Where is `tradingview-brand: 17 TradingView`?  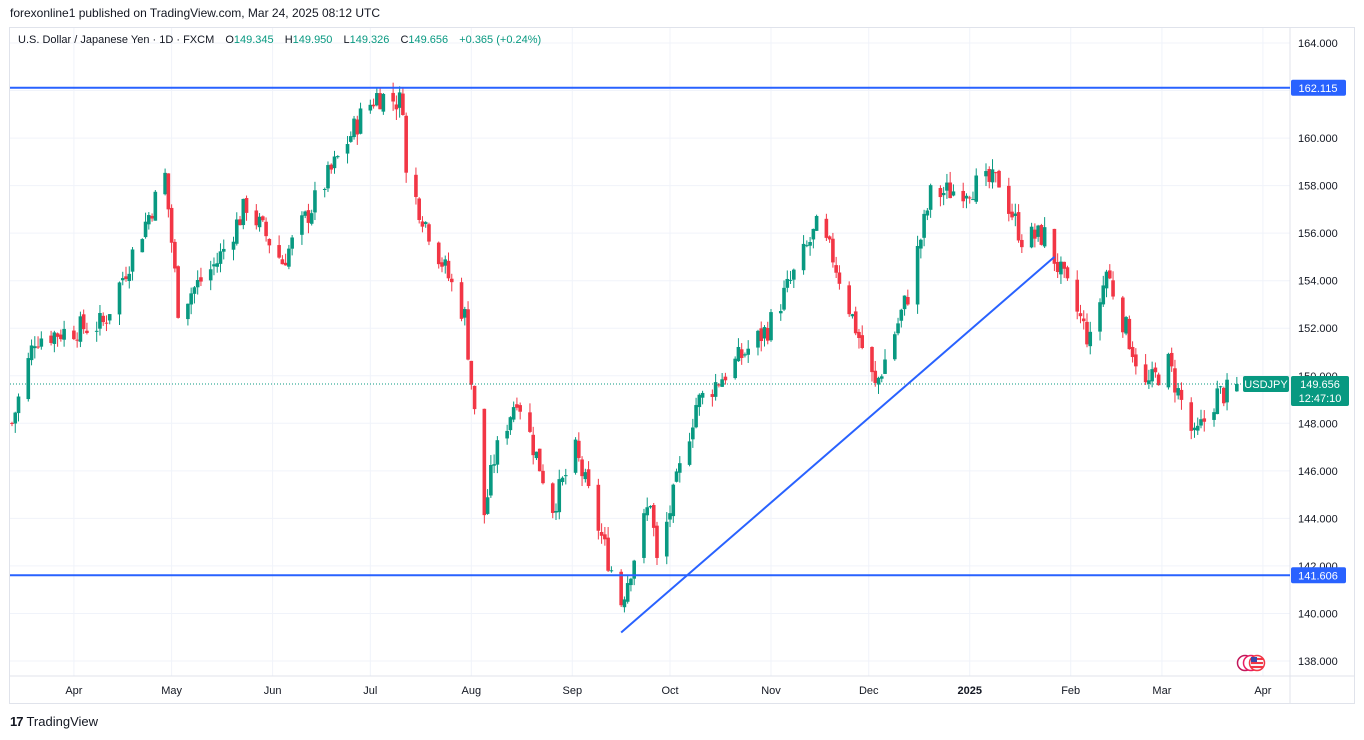
tradingview-brand: 17 TradingView is located at coordinates (54, 721).